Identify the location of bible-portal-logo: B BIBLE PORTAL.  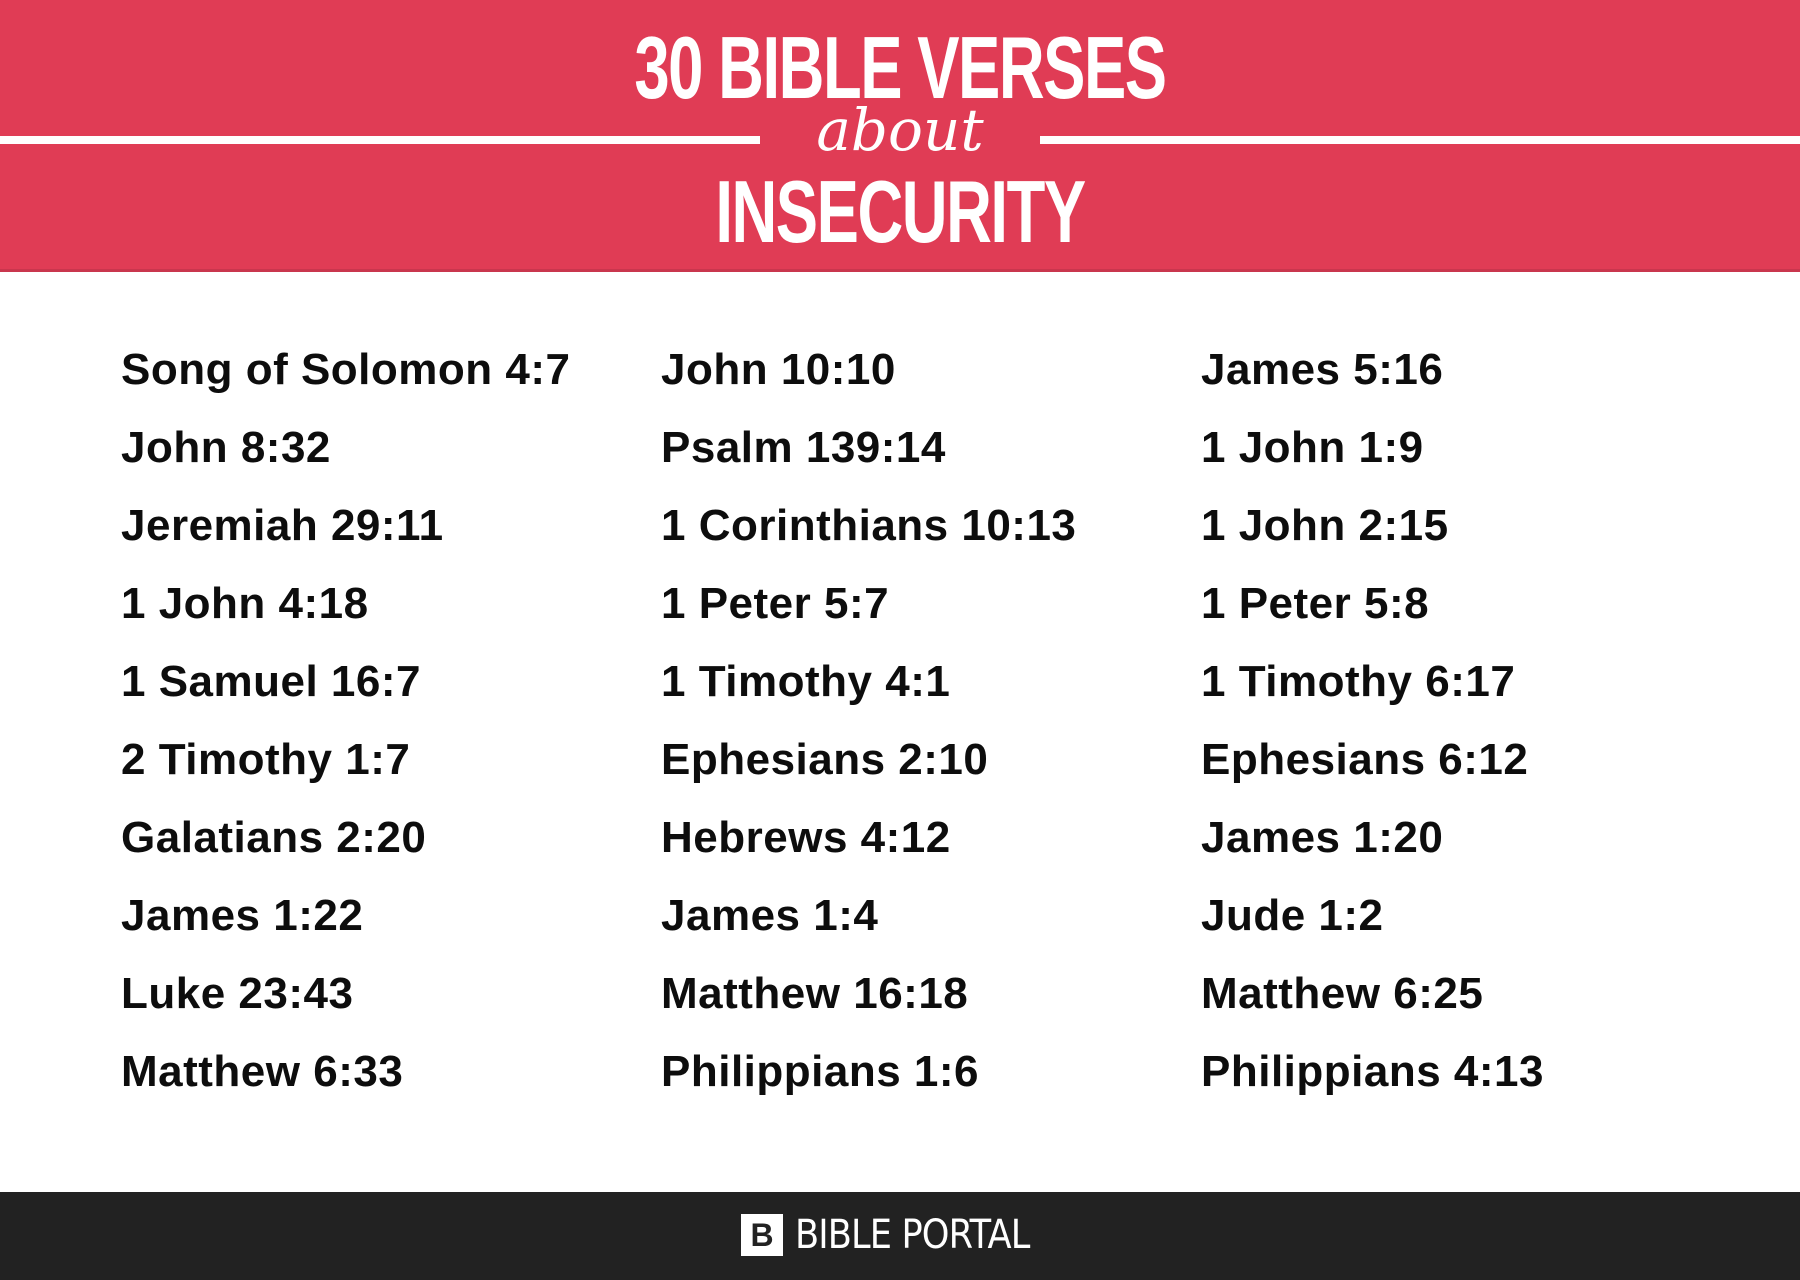
(901, 1235).